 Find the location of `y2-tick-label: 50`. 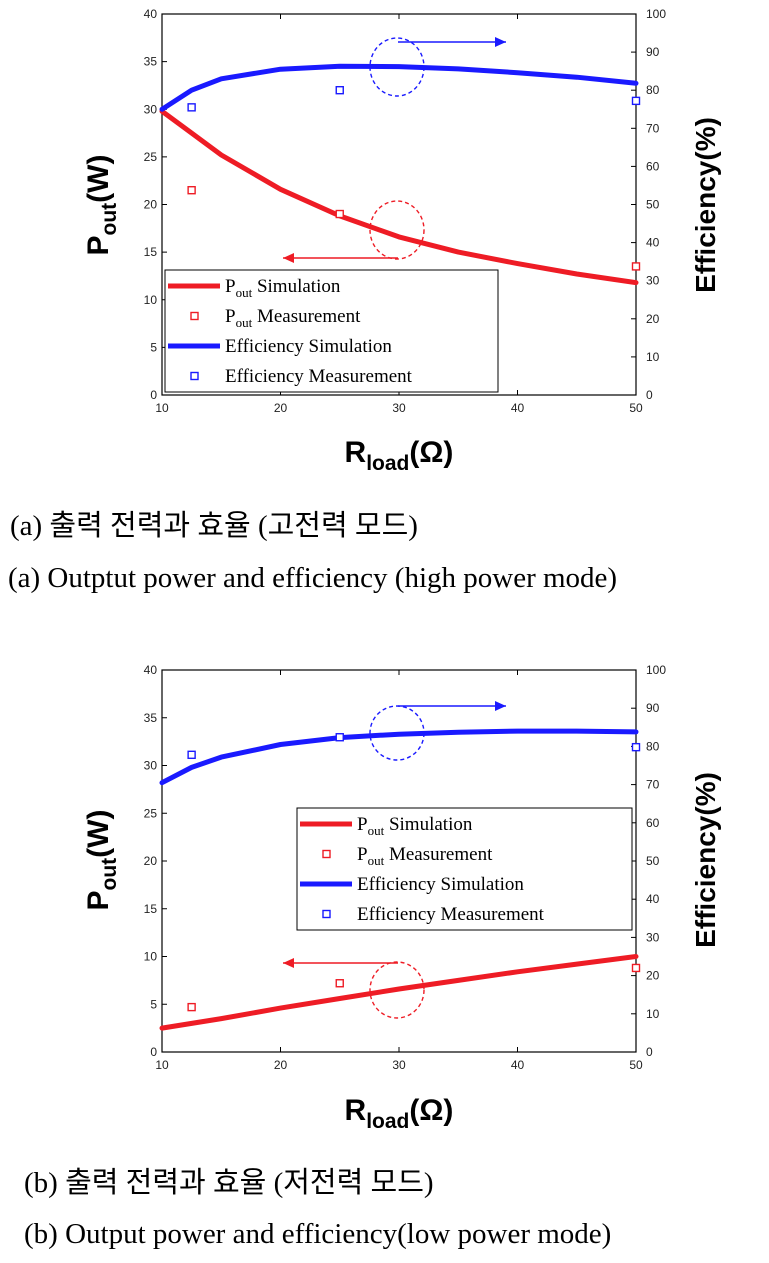

y2-tick-label: 50 is located at coordinates (653, 861).